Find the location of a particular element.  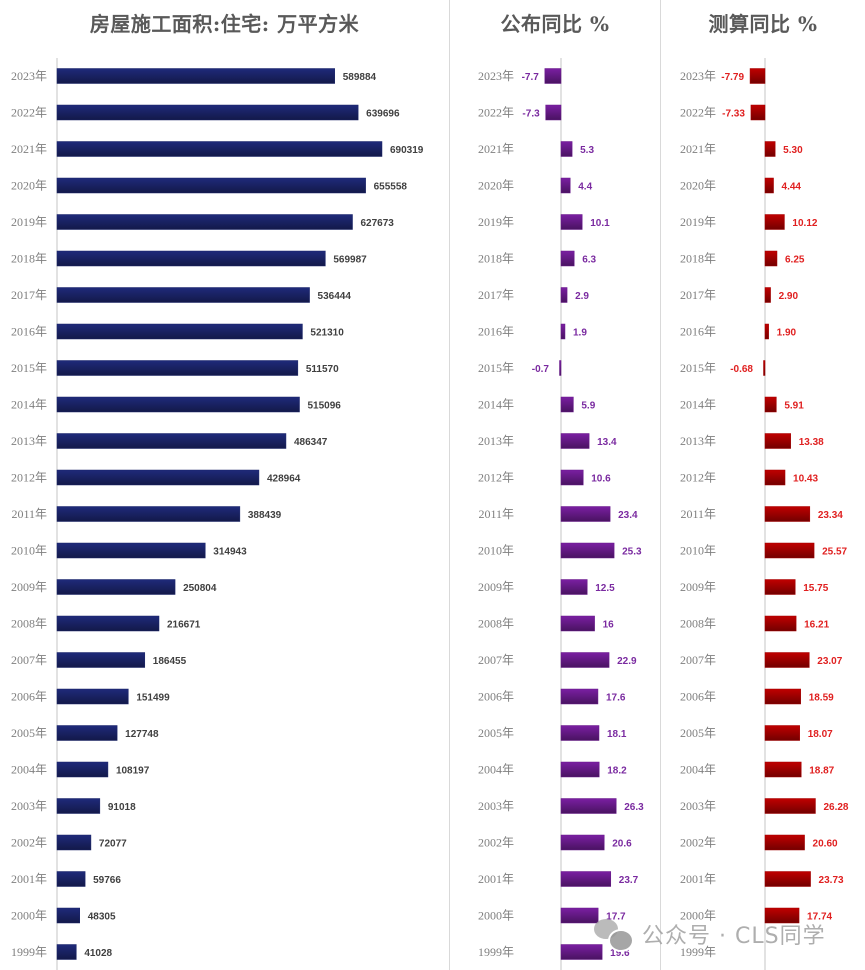

category-label: 2012年 is located at coordinates (29, 478).